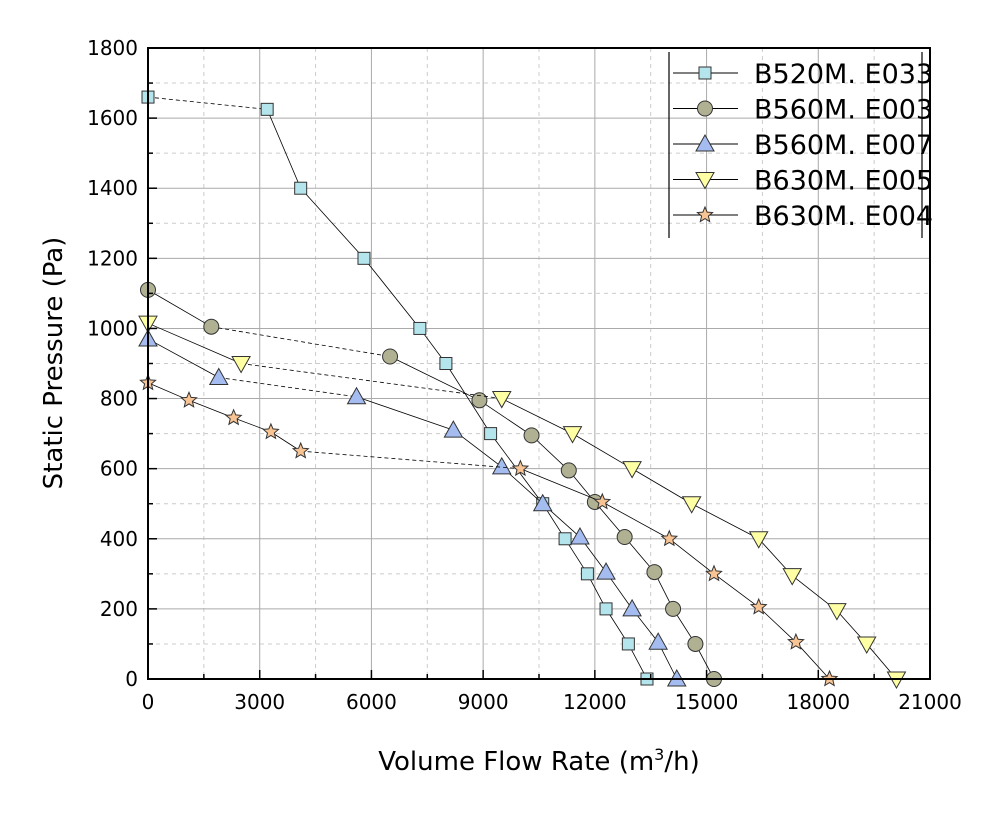  Describe the element at coordinates (119, 609) in the screenshot. I see `y-tick-label: 200` at that location.